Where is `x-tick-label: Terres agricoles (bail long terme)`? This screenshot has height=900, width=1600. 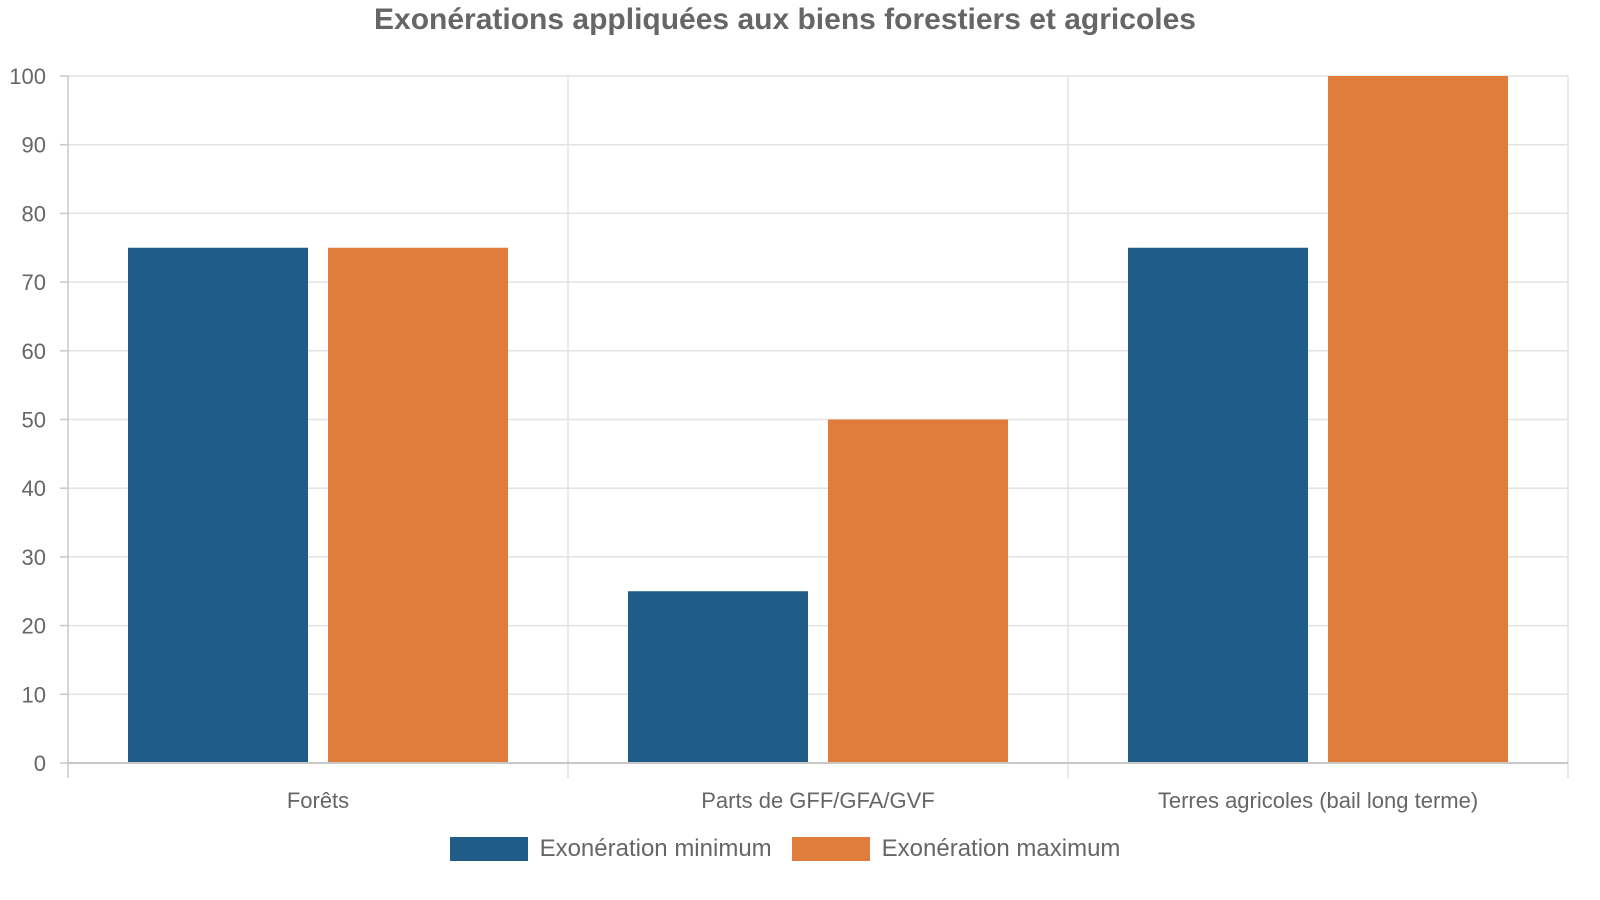 x-tick-label: Terres agricoles (bail long terme) is located at coordinates (1318, 800).